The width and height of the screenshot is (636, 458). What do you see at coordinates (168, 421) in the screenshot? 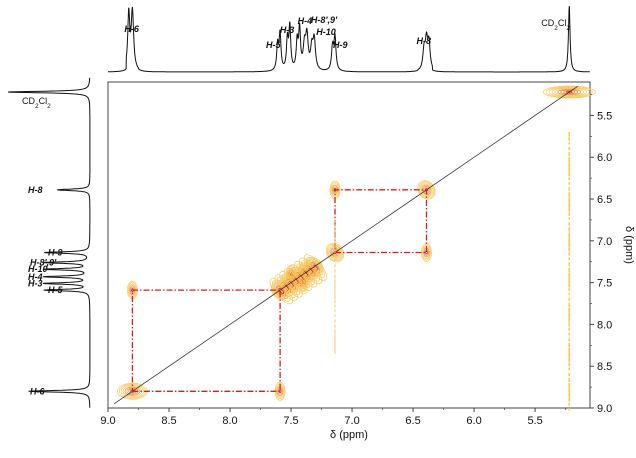
I see `x-tick-label: 8.5` at bounding box center [168, 421].